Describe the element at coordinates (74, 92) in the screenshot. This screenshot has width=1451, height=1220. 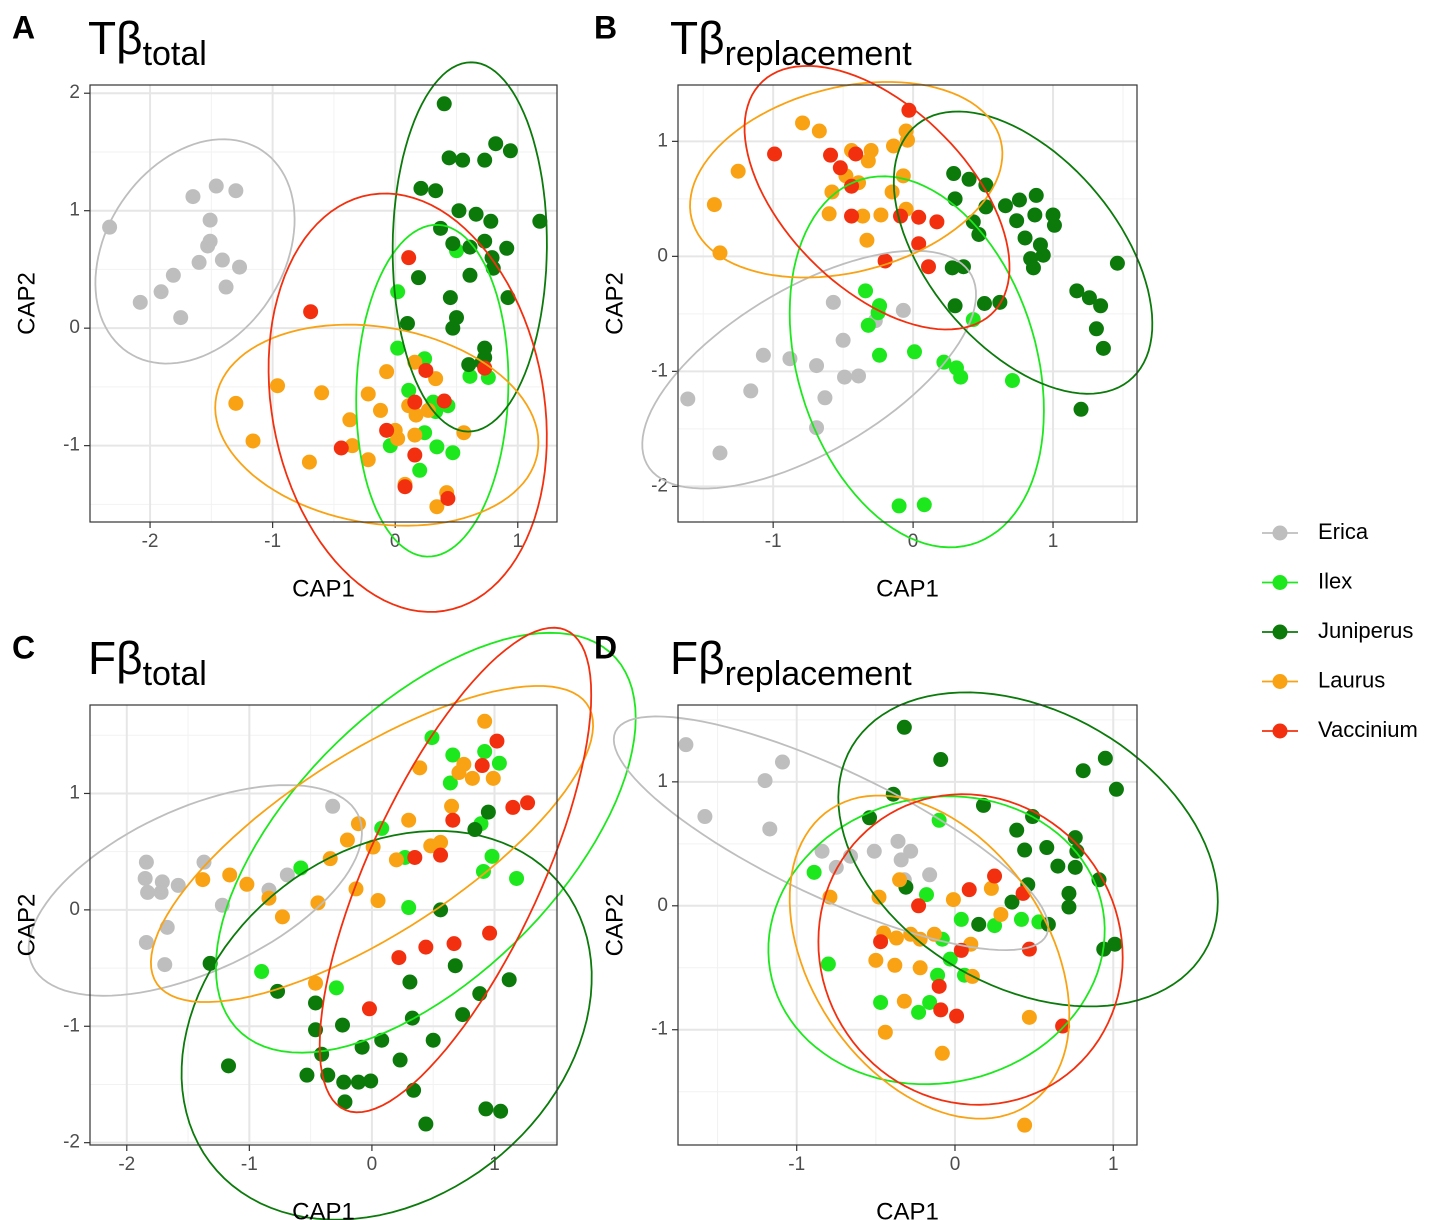
I see `y-tick-label: 2` at that location.